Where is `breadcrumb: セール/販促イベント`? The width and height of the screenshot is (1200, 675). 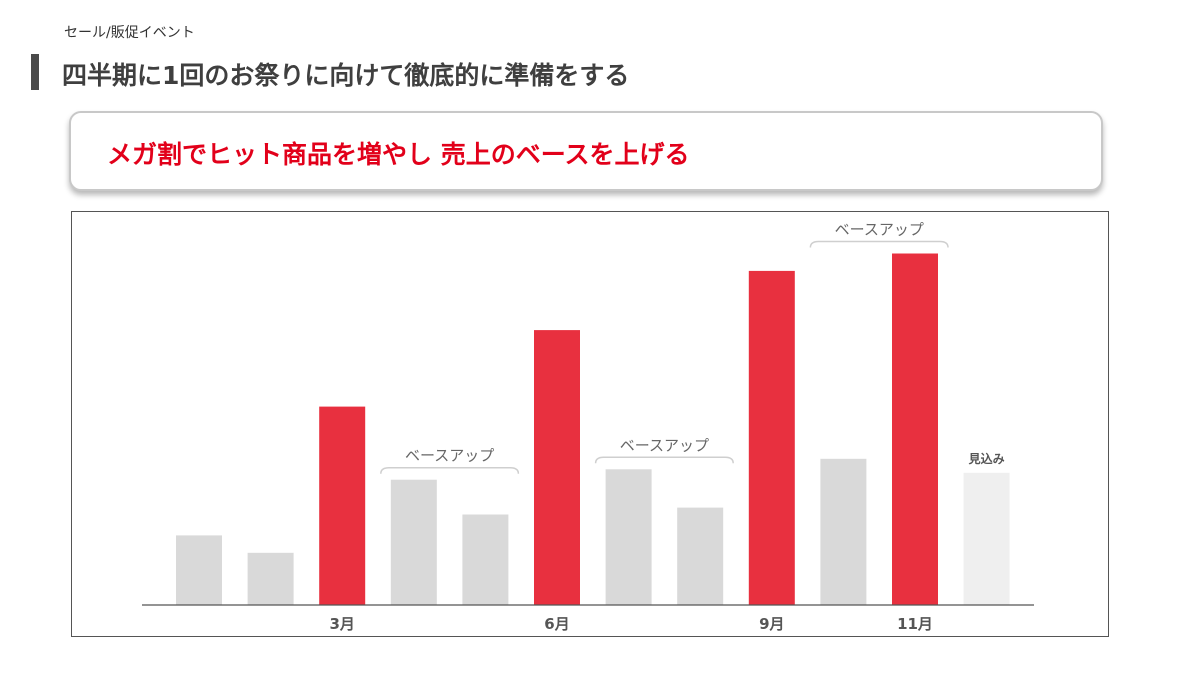 breadcrumb: セール/販促イベント is located at coordinates (129, 33).